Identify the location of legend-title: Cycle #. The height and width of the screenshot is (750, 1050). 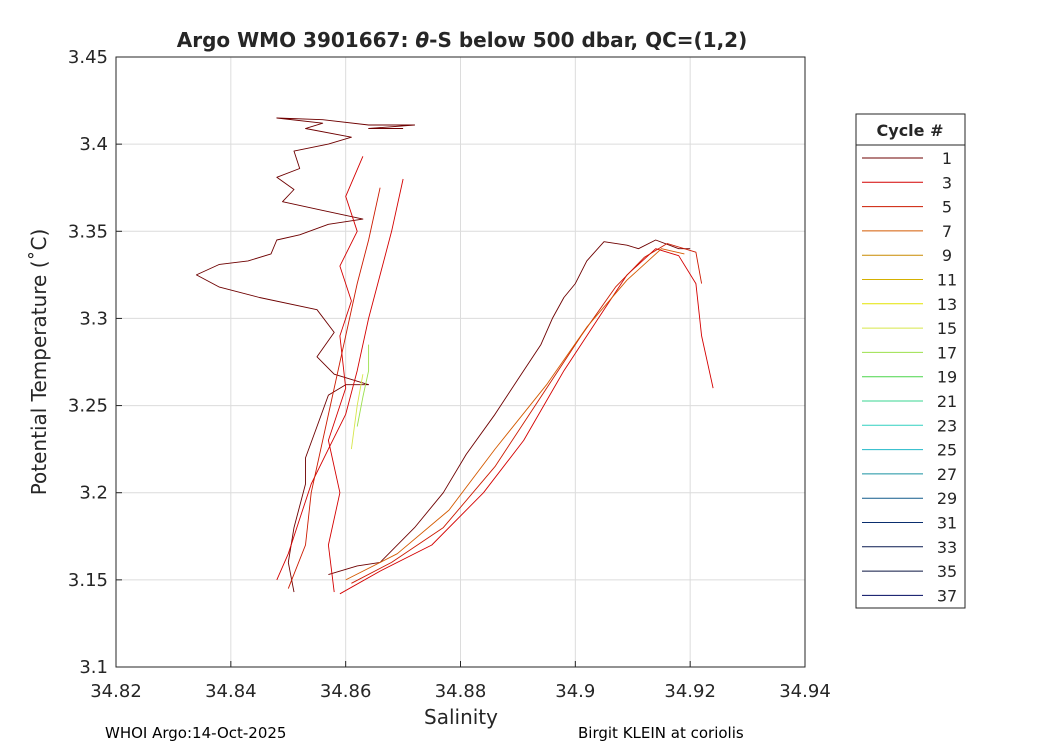
(910, 130).